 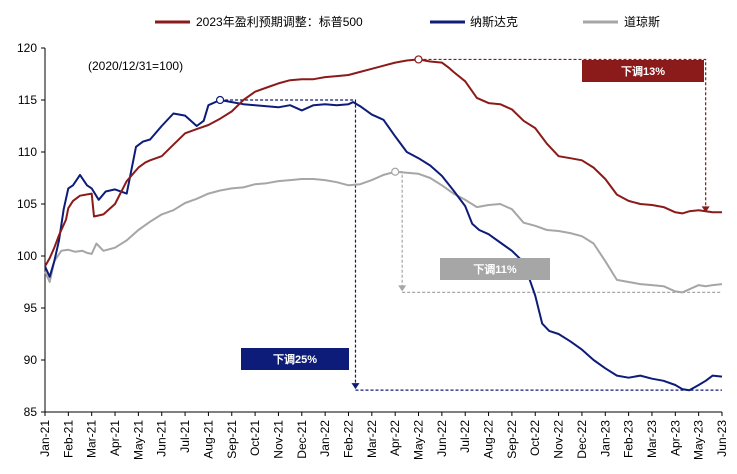 What do you see at coordinates (652, 439) in the screenshot?
I see `x-tick-label: Mar-23` at bounding box center [652, 439].